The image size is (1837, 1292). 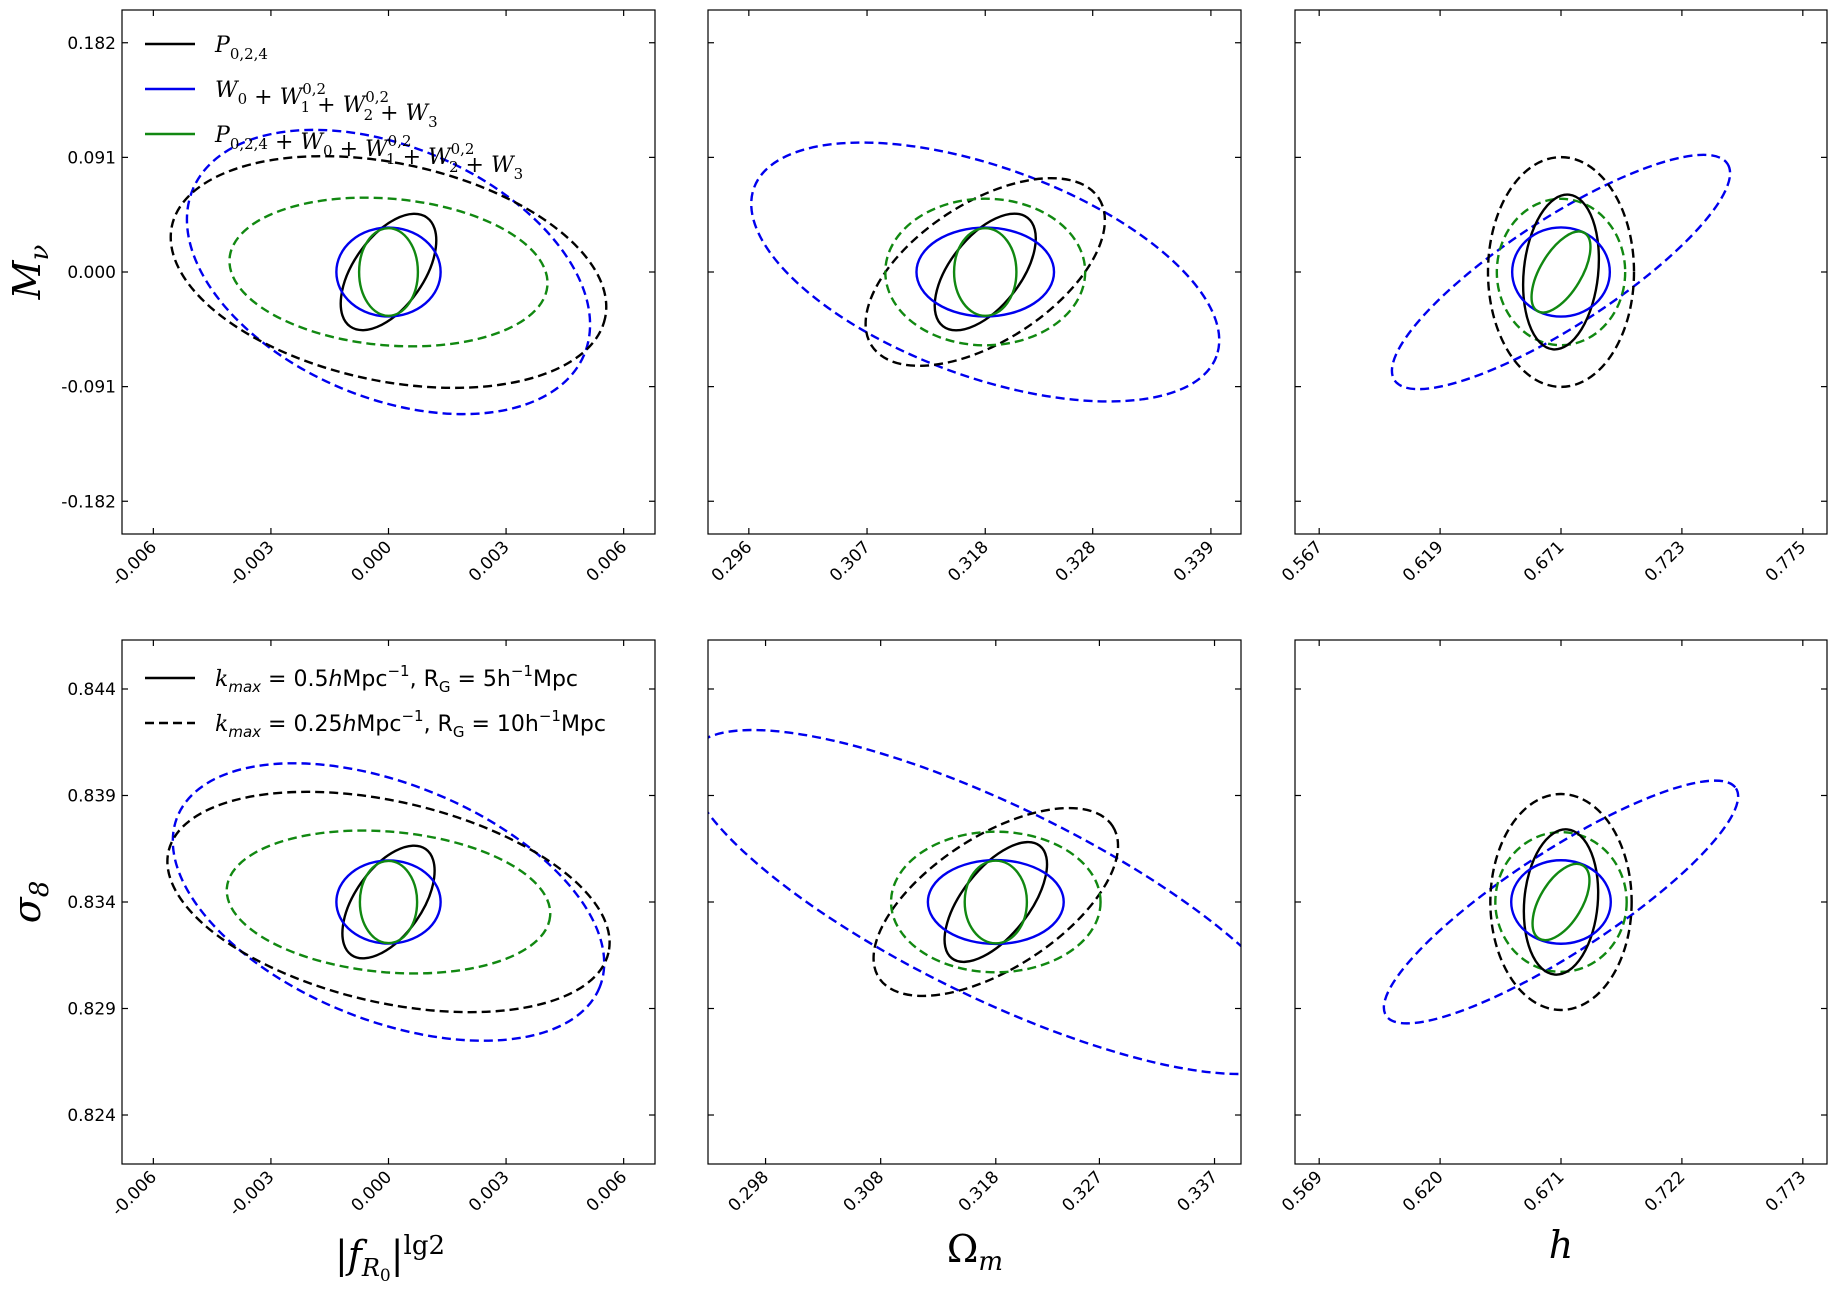 What do you see at coordinates (368, 153) in the screenshot?
I see `legend-label: P0,2,4 + W0 + W0,2 1 + W0,2 2 + W3` at bounding box center [368, 153].